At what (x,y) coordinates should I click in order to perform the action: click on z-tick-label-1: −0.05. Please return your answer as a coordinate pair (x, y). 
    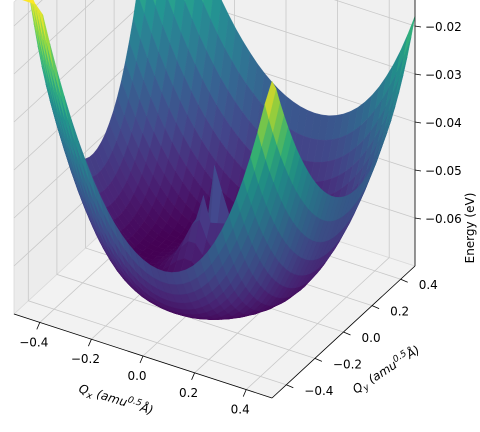
    Looking at the image, I should click on (443, 171).